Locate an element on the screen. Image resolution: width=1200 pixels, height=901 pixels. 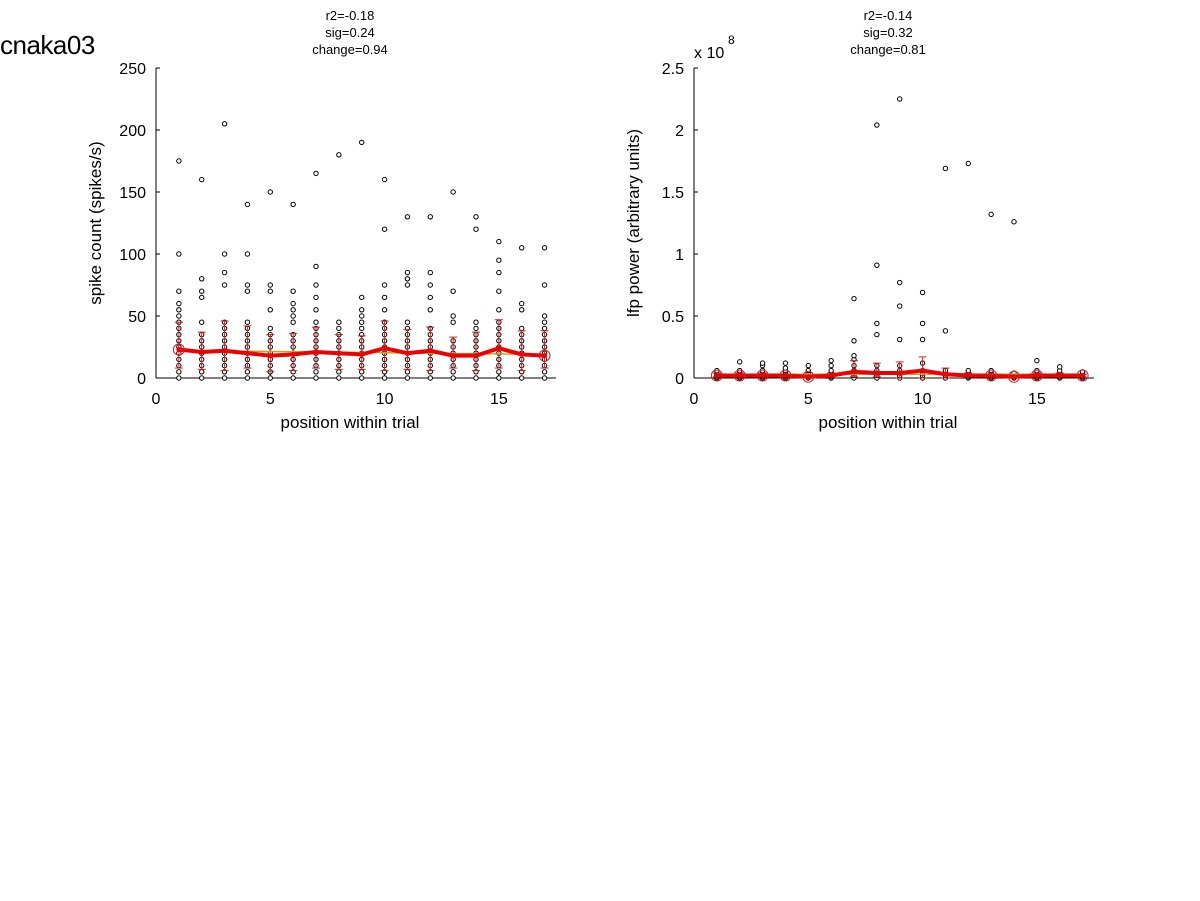
y-tick-label: 0 is located at coordinates (141, 379).